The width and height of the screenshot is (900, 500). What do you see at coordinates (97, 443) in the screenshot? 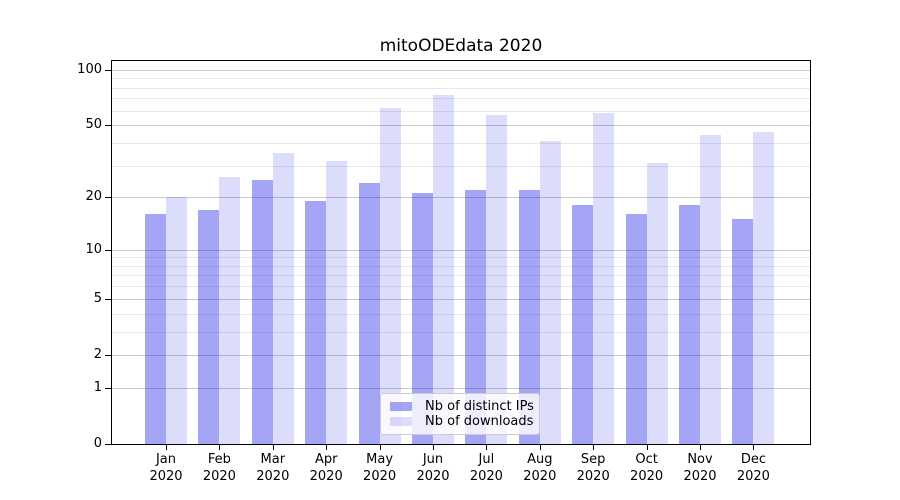
I see `y-tick-label: 0` at bounding box center [97, 443].